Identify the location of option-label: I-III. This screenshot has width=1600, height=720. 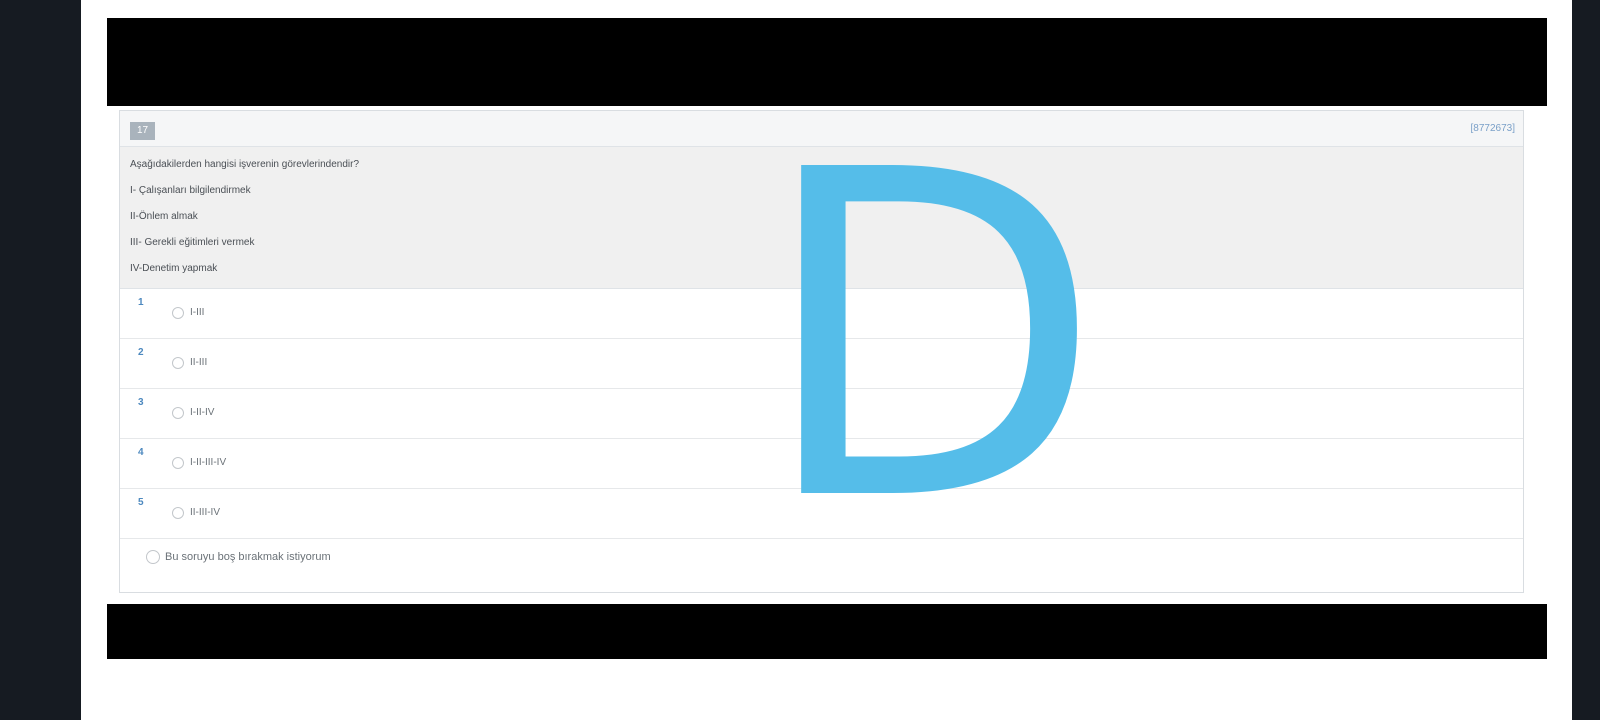
(197, 312).